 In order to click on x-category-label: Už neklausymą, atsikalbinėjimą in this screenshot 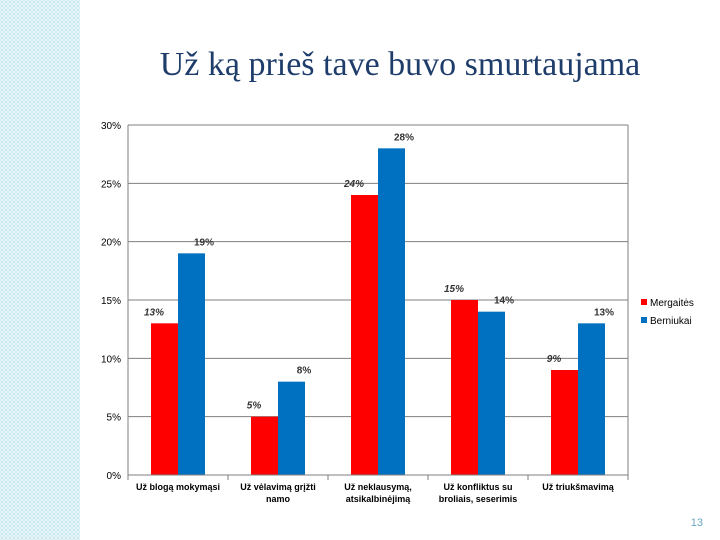, I will do `click(378, 493)`.